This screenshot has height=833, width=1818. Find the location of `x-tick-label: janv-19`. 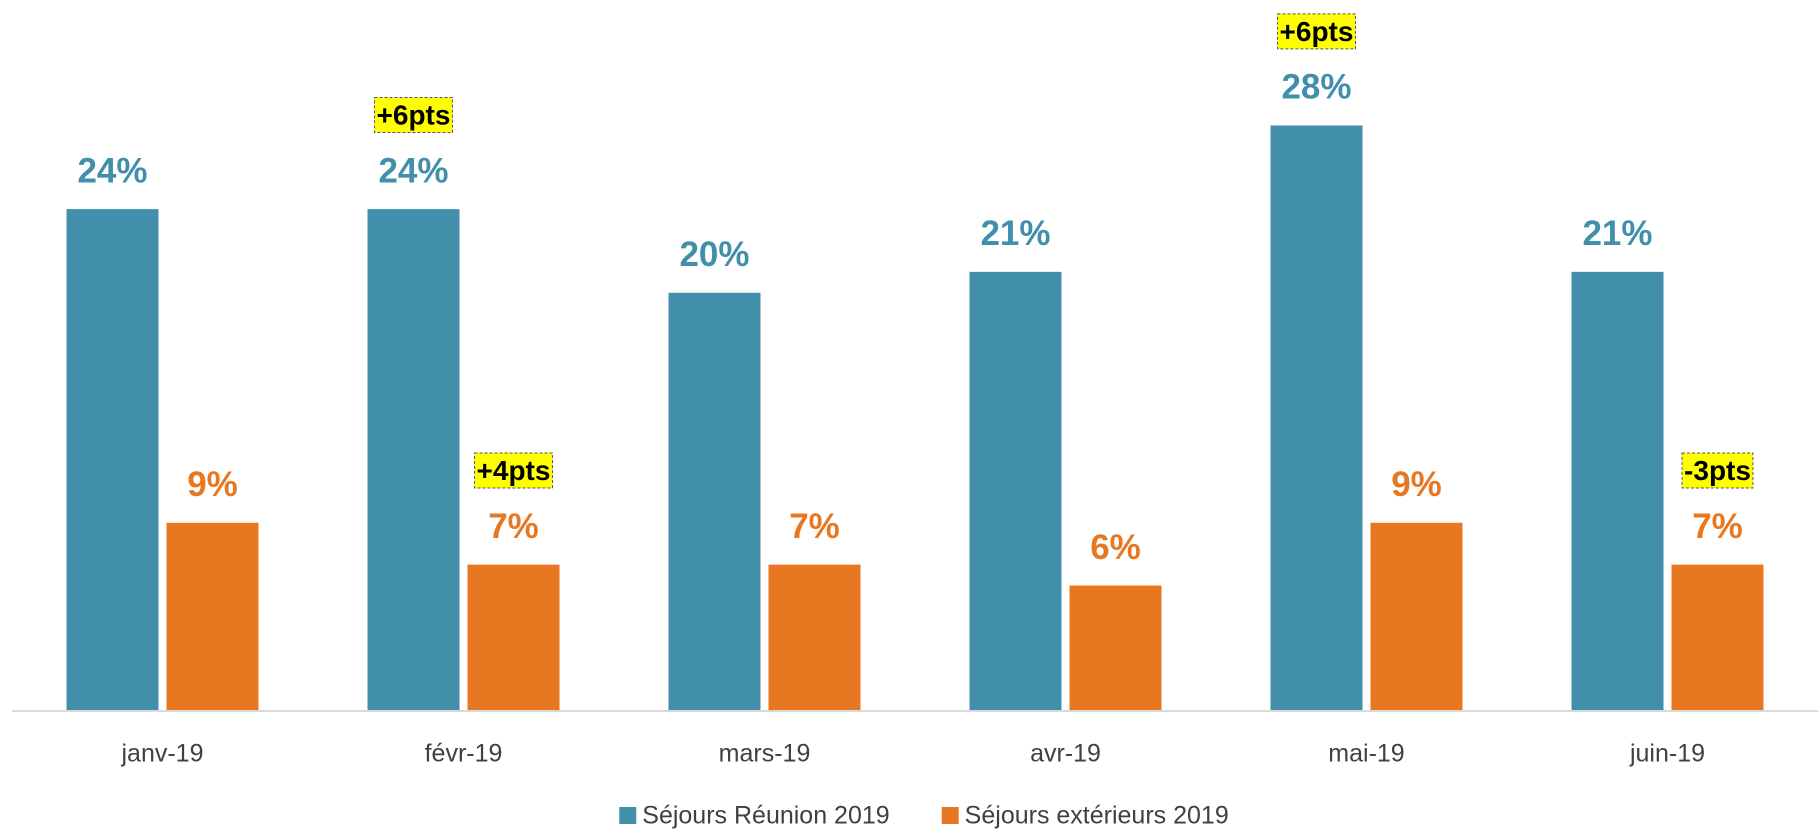

x-tick-label: janv-19 is located at coordinates (162, 754).